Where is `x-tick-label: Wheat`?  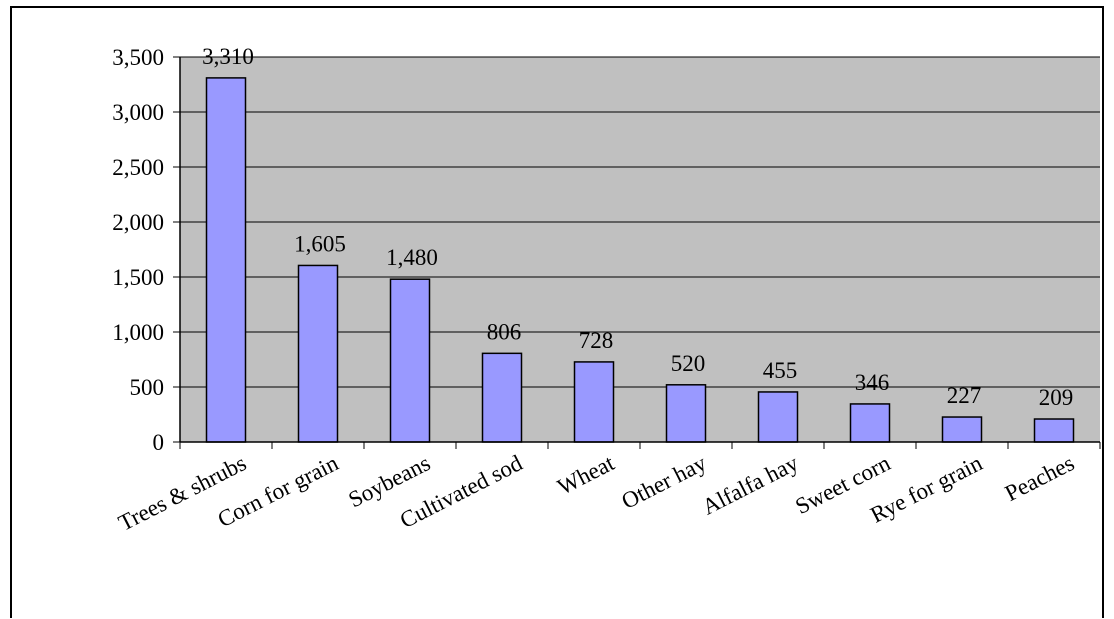
x-tick-label: Wheat is located at coordinates (585, 475).